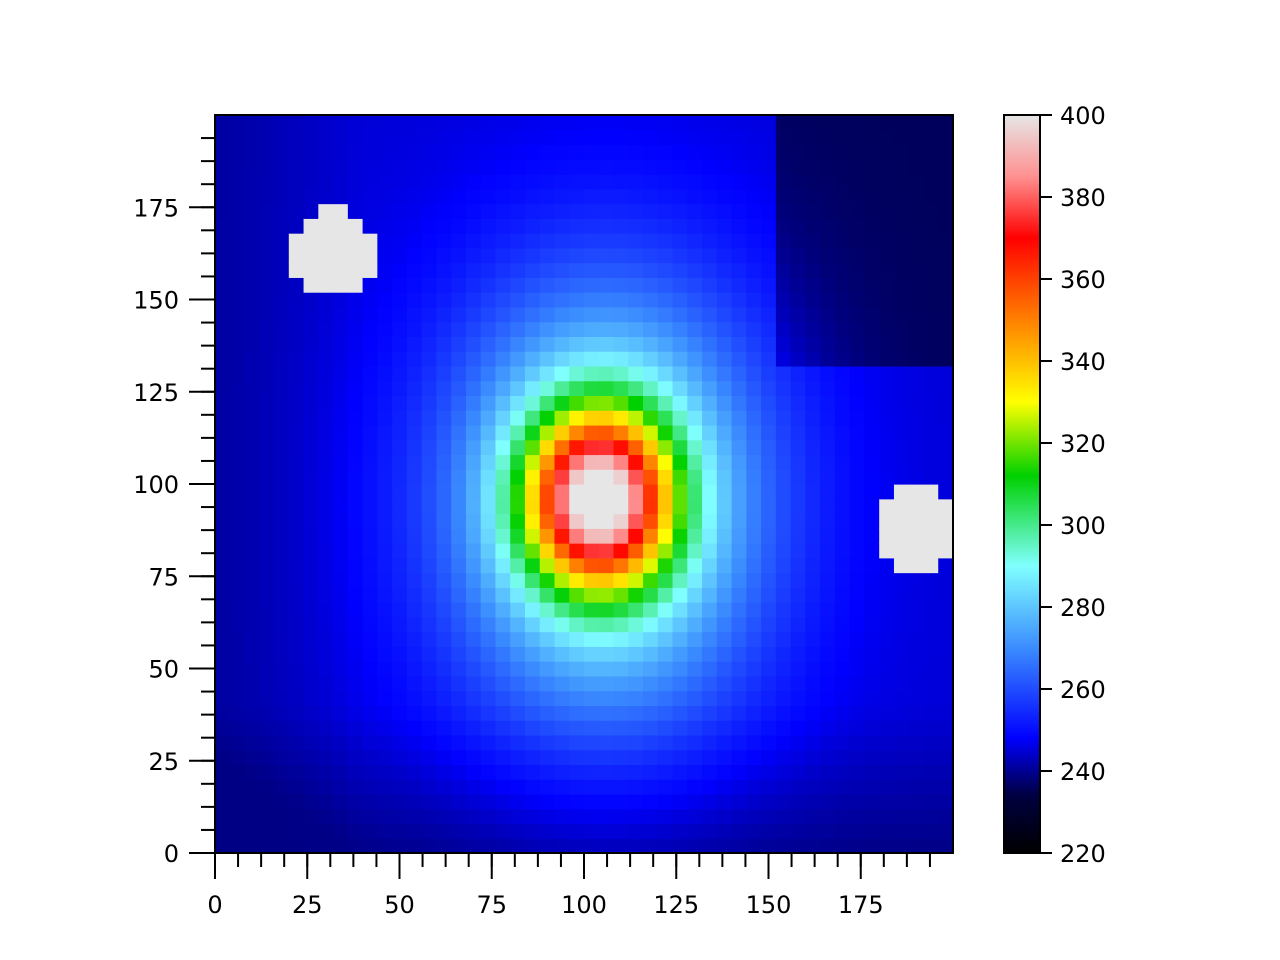  What do you see at coordinates (584, 905) in the screenshot?
I see `x-tick-label: 100` at bounding box center [584, 905].